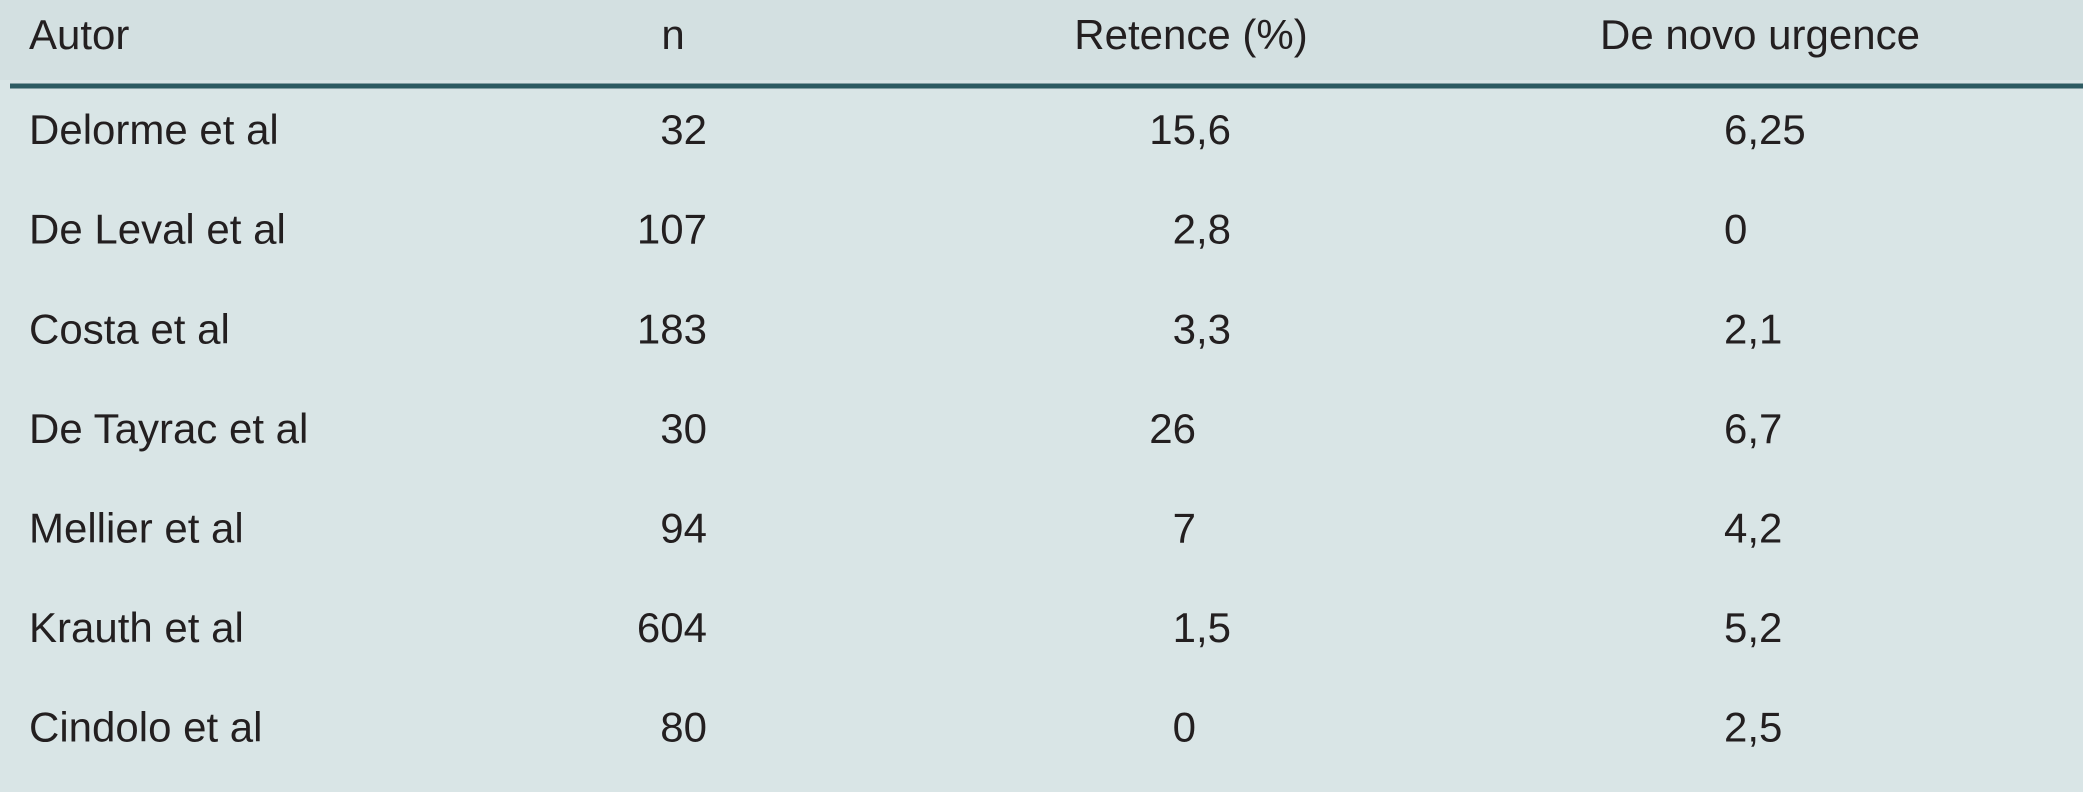 Image resolution: width=2083 pixels, height=800 pixels. Describe the element at coordinates (1190, 129) in the screenshot. I see `retence-cell: 15,6` at that location.